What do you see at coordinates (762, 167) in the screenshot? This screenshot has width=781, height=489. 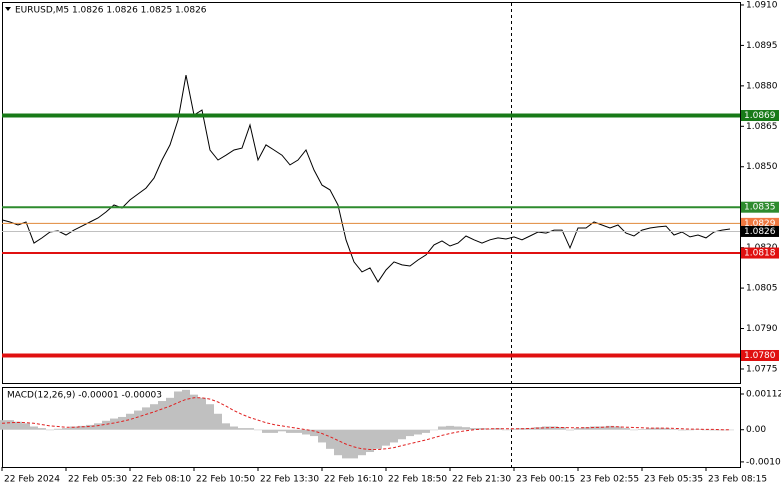 I see `y-tick-label: 1.0850` at bounding box center [762, 167].